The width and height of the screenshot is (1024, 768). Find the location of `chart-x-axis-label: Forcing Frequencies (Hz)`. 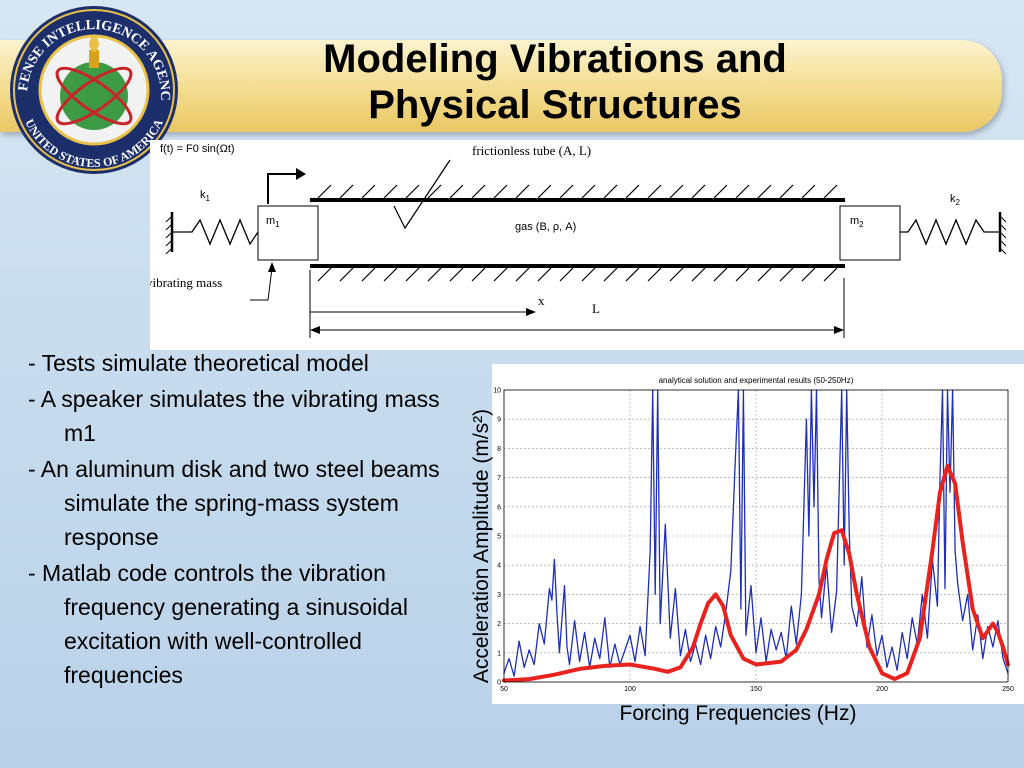

chart-x-axis-label: Forcing Frequencies (Hz) is located at coordinates (738, 713).